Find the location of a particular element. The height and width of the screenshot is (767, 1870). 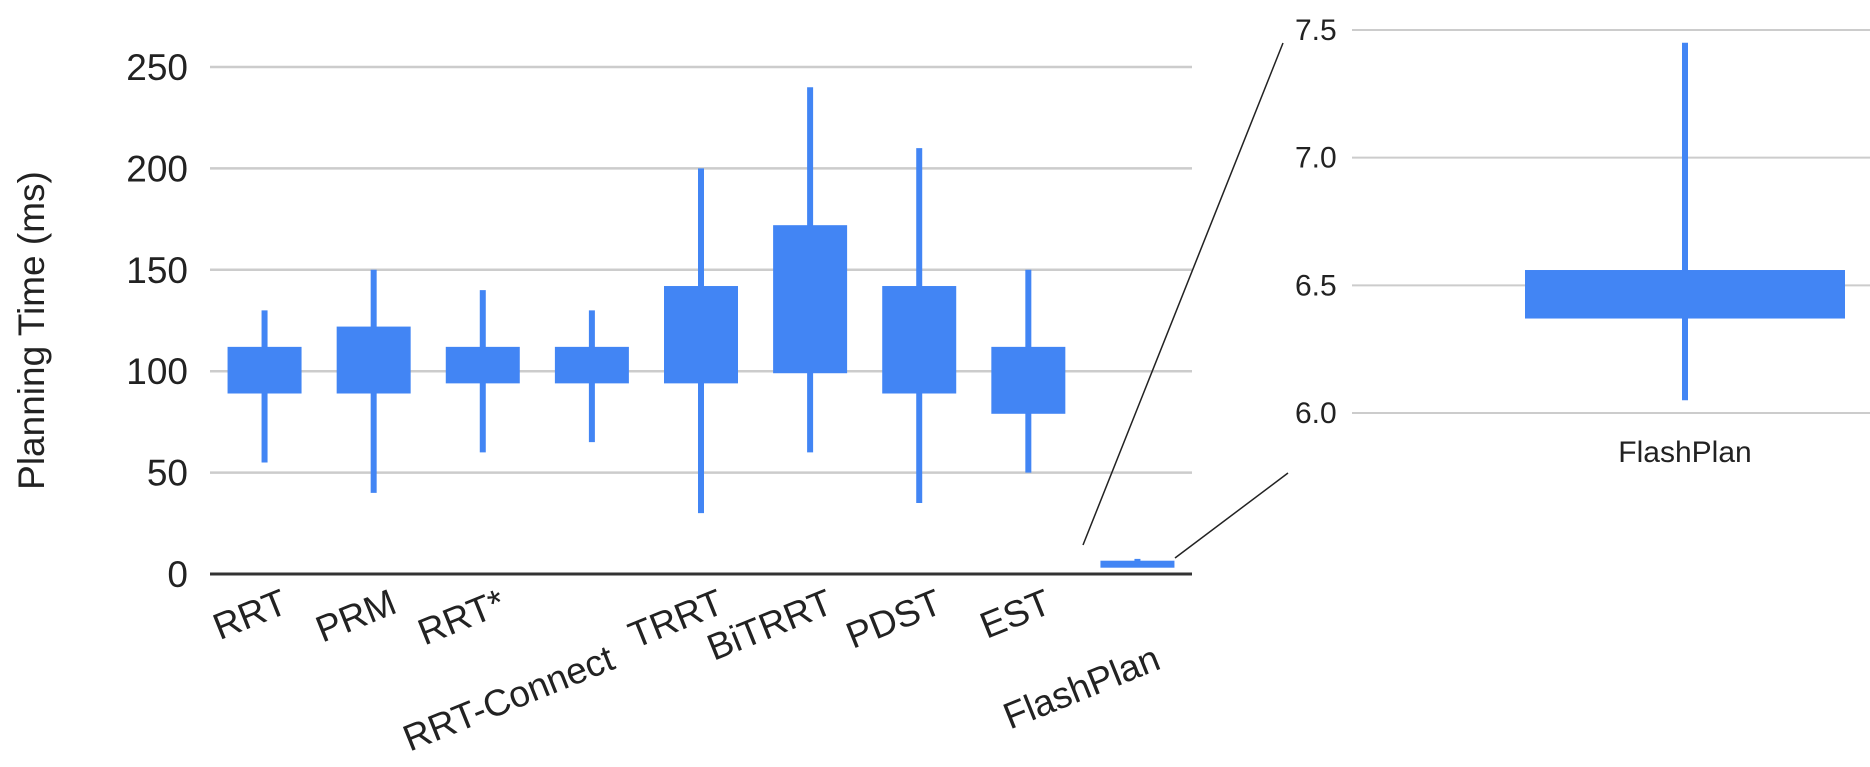

main-x-tick-label: BiTRRT is located at coordinates (769, 624).